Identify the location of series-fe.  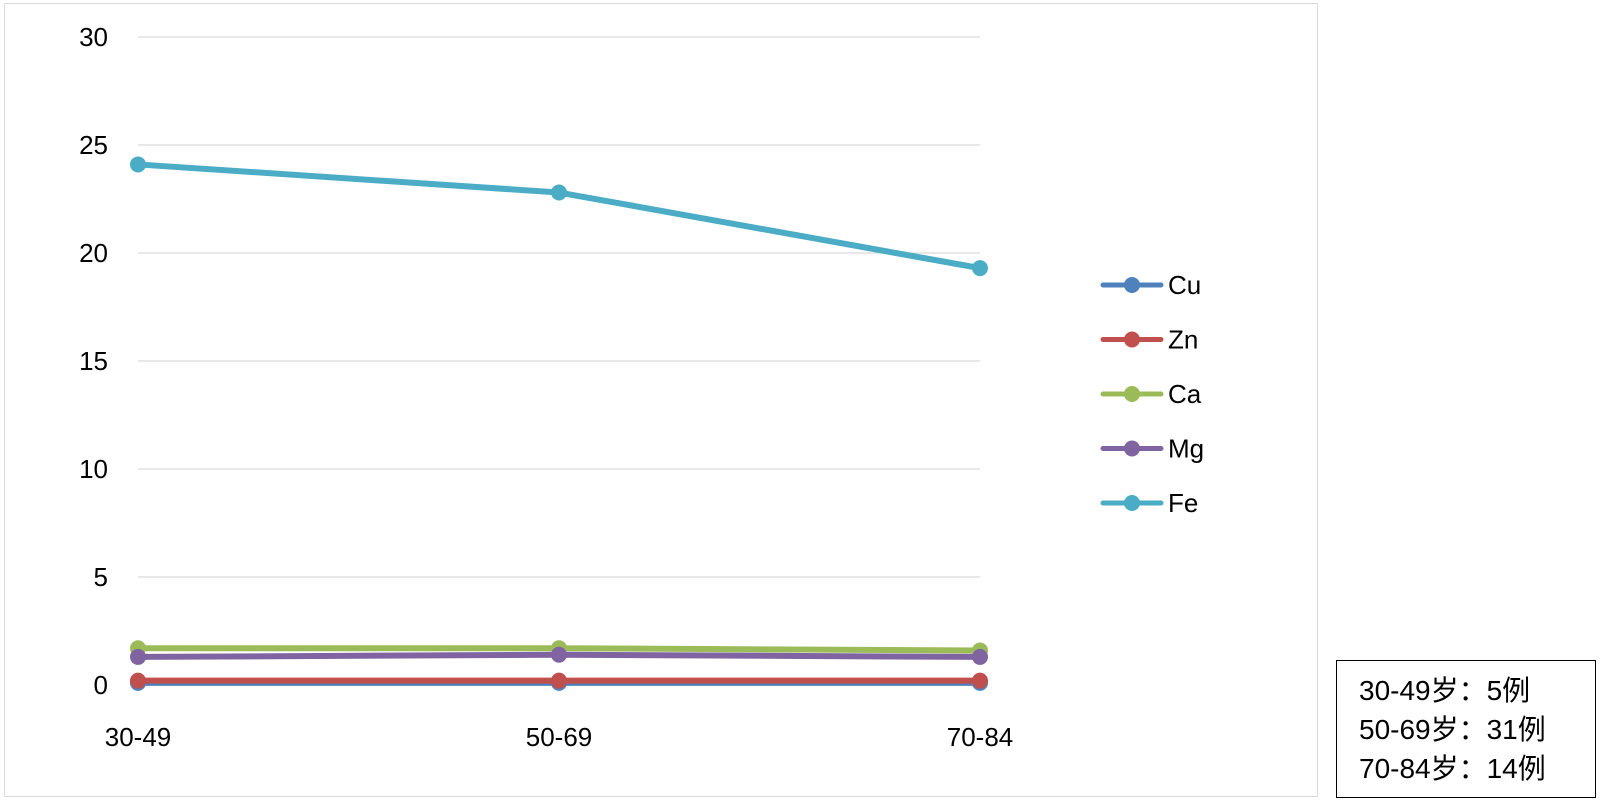
(559, 216).